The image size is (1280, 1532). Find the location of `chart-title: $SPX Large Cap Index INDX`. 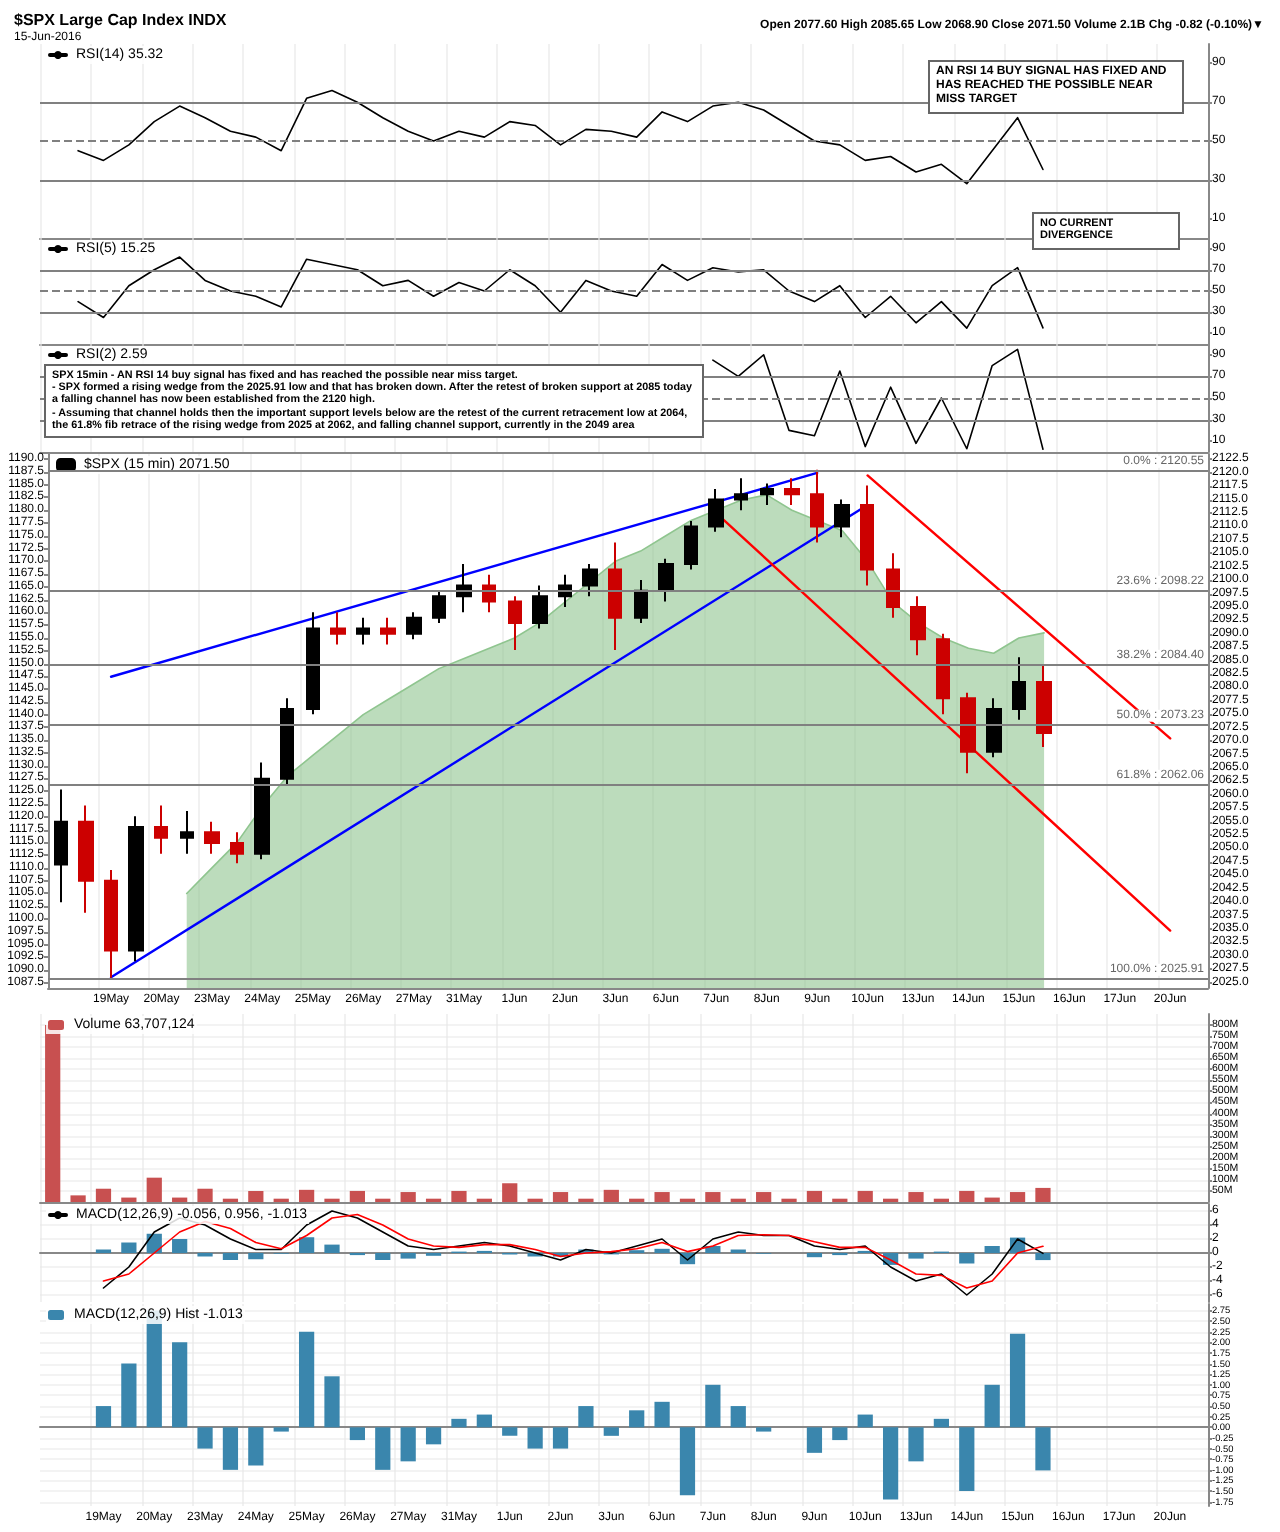

chart-title: $SPX Large Cap Index INDX is located at coordinates (121, 20).